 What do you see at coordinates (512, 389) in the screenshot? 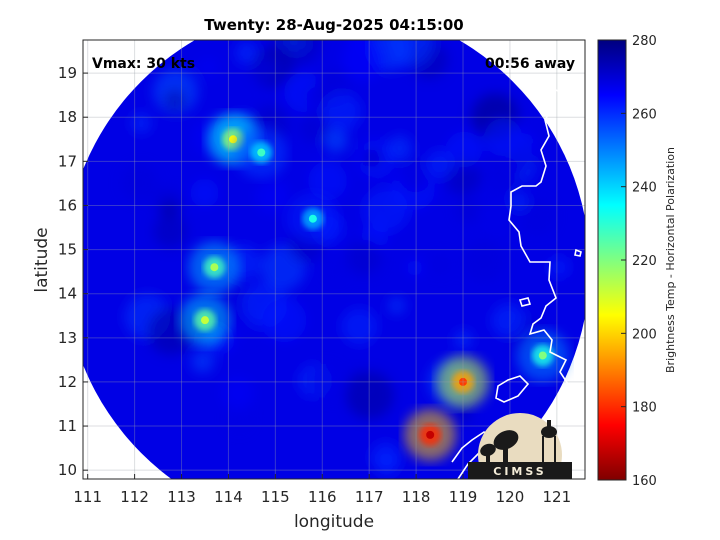
I see `coastline-mindoro` at bounding box center [512, 389].